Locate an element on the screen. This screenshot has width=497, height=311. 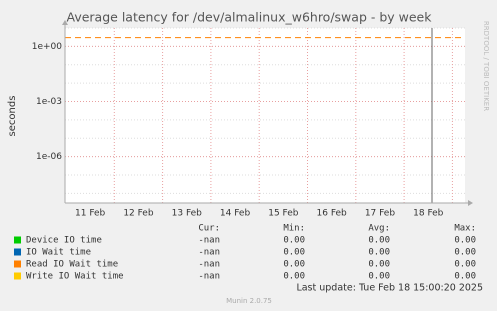
y-axis-label: seconds is located at coordinates (12, 116).